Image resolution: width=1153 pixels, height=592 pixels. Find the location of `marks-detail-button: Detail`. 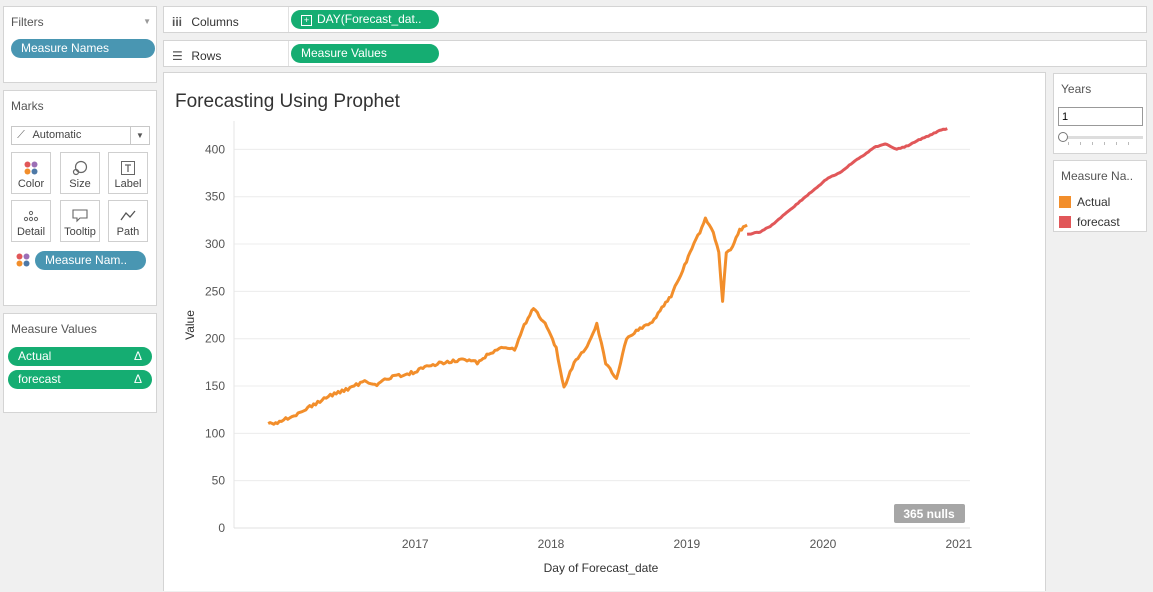

marks-detail-button: Detail is located at coordinates (31, 221).